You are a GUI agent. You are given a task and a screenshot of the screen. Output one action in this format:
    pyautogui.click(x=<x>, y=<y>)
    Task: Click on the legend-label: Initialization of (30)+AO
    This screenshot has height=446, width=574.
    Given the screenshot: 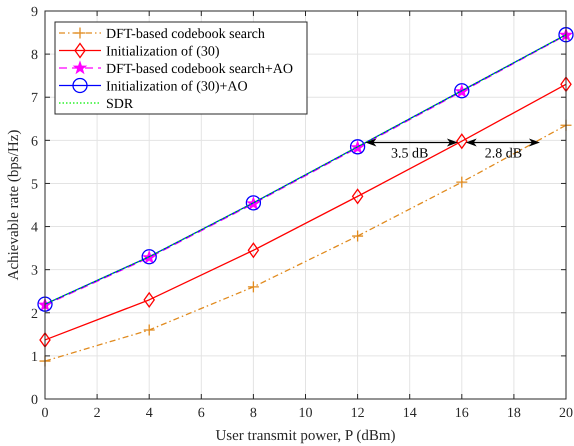 What is the action you would take?
    pyautogui.click(x=177, y=87)
    